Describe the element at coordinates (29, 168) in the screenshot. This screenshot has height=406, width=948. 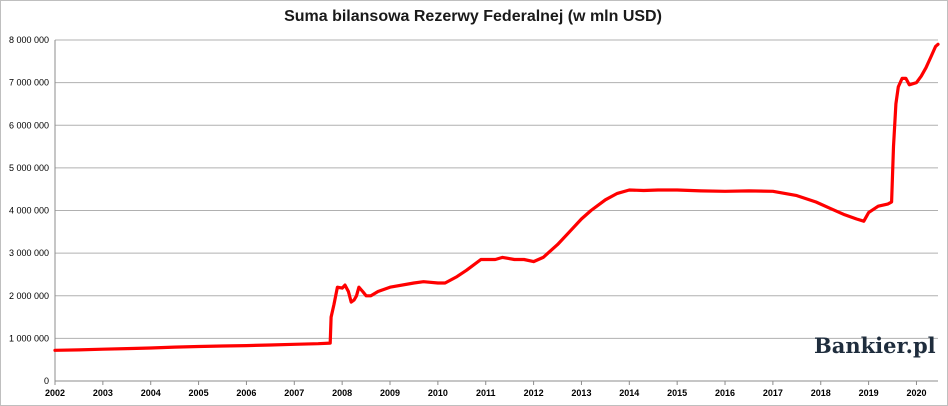
I see `y-tick-label: 5 000 000` at that location.